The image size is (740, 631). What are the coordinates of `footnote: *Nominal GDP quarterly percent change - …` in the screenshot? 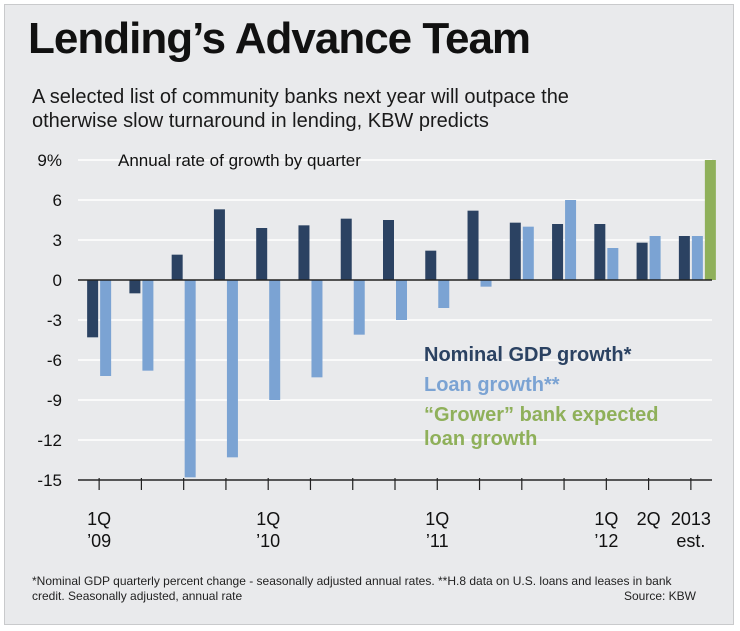 It's located at (352, 588).